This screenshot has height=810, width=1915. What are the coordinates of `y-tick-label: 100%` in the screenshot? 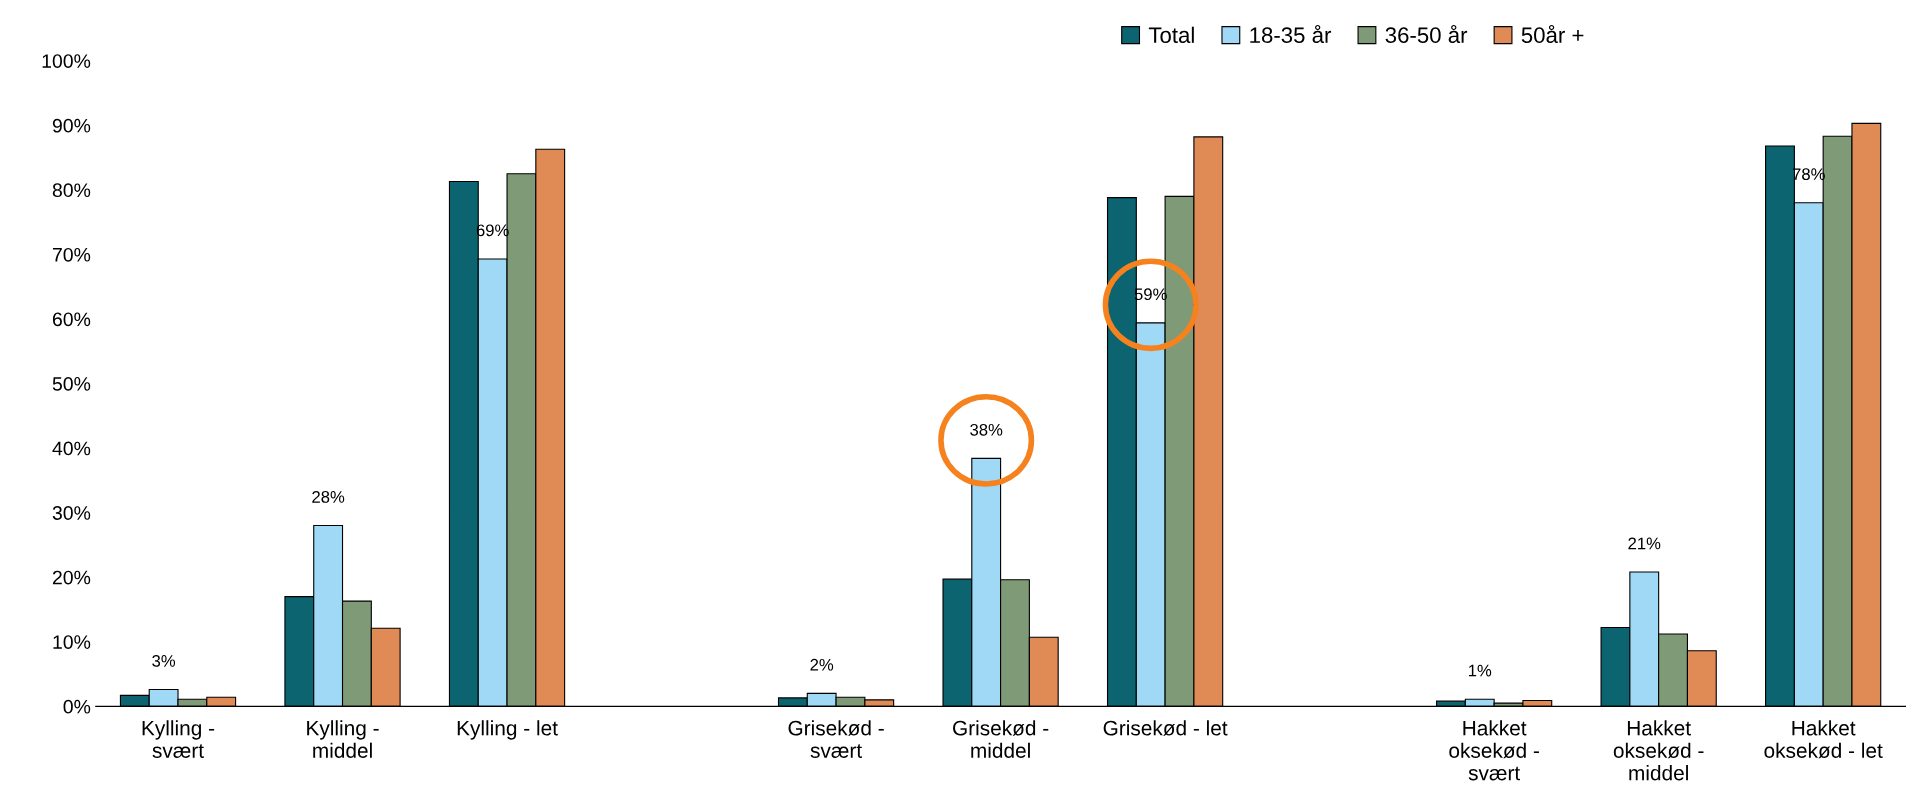 It's located at (66, 61).